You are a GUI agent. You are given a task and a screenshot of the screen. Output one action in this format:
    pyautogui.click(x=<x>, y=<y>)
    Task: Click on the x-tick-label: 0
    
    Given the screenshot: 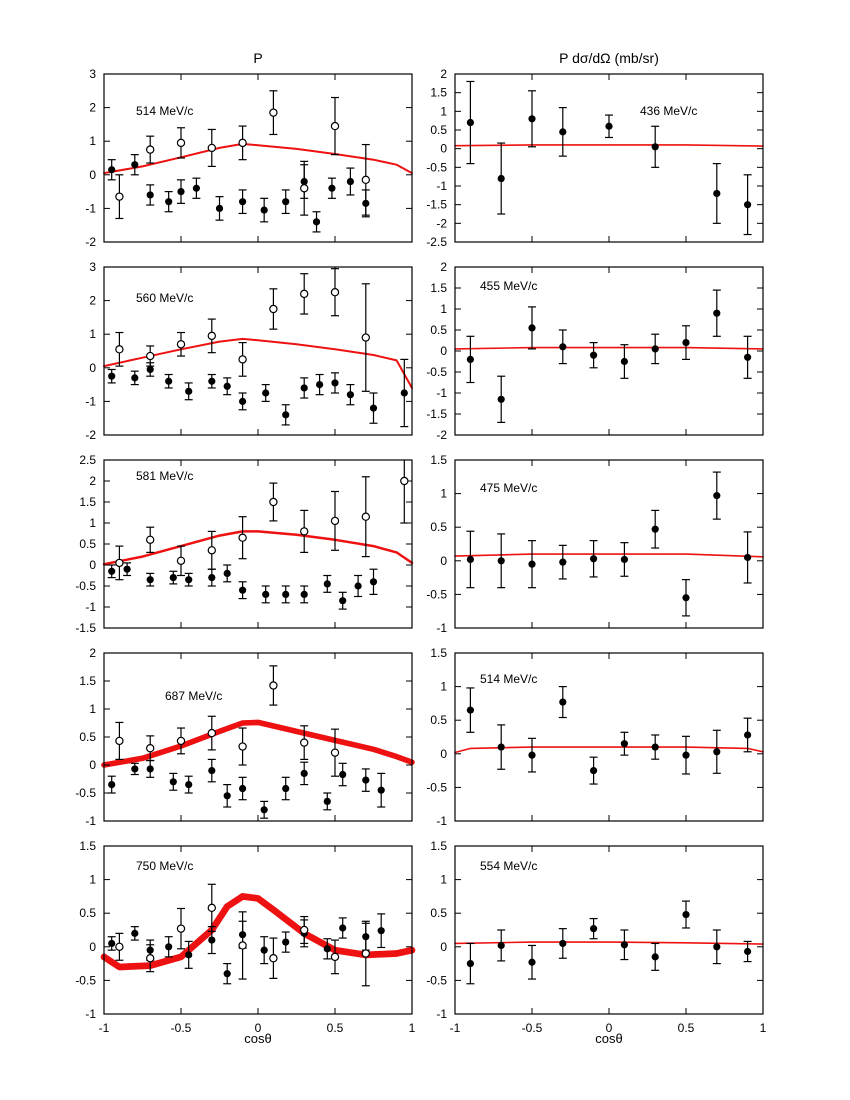 What is the action you would take?
    pyautogui.click(x=609, y=1028)
    